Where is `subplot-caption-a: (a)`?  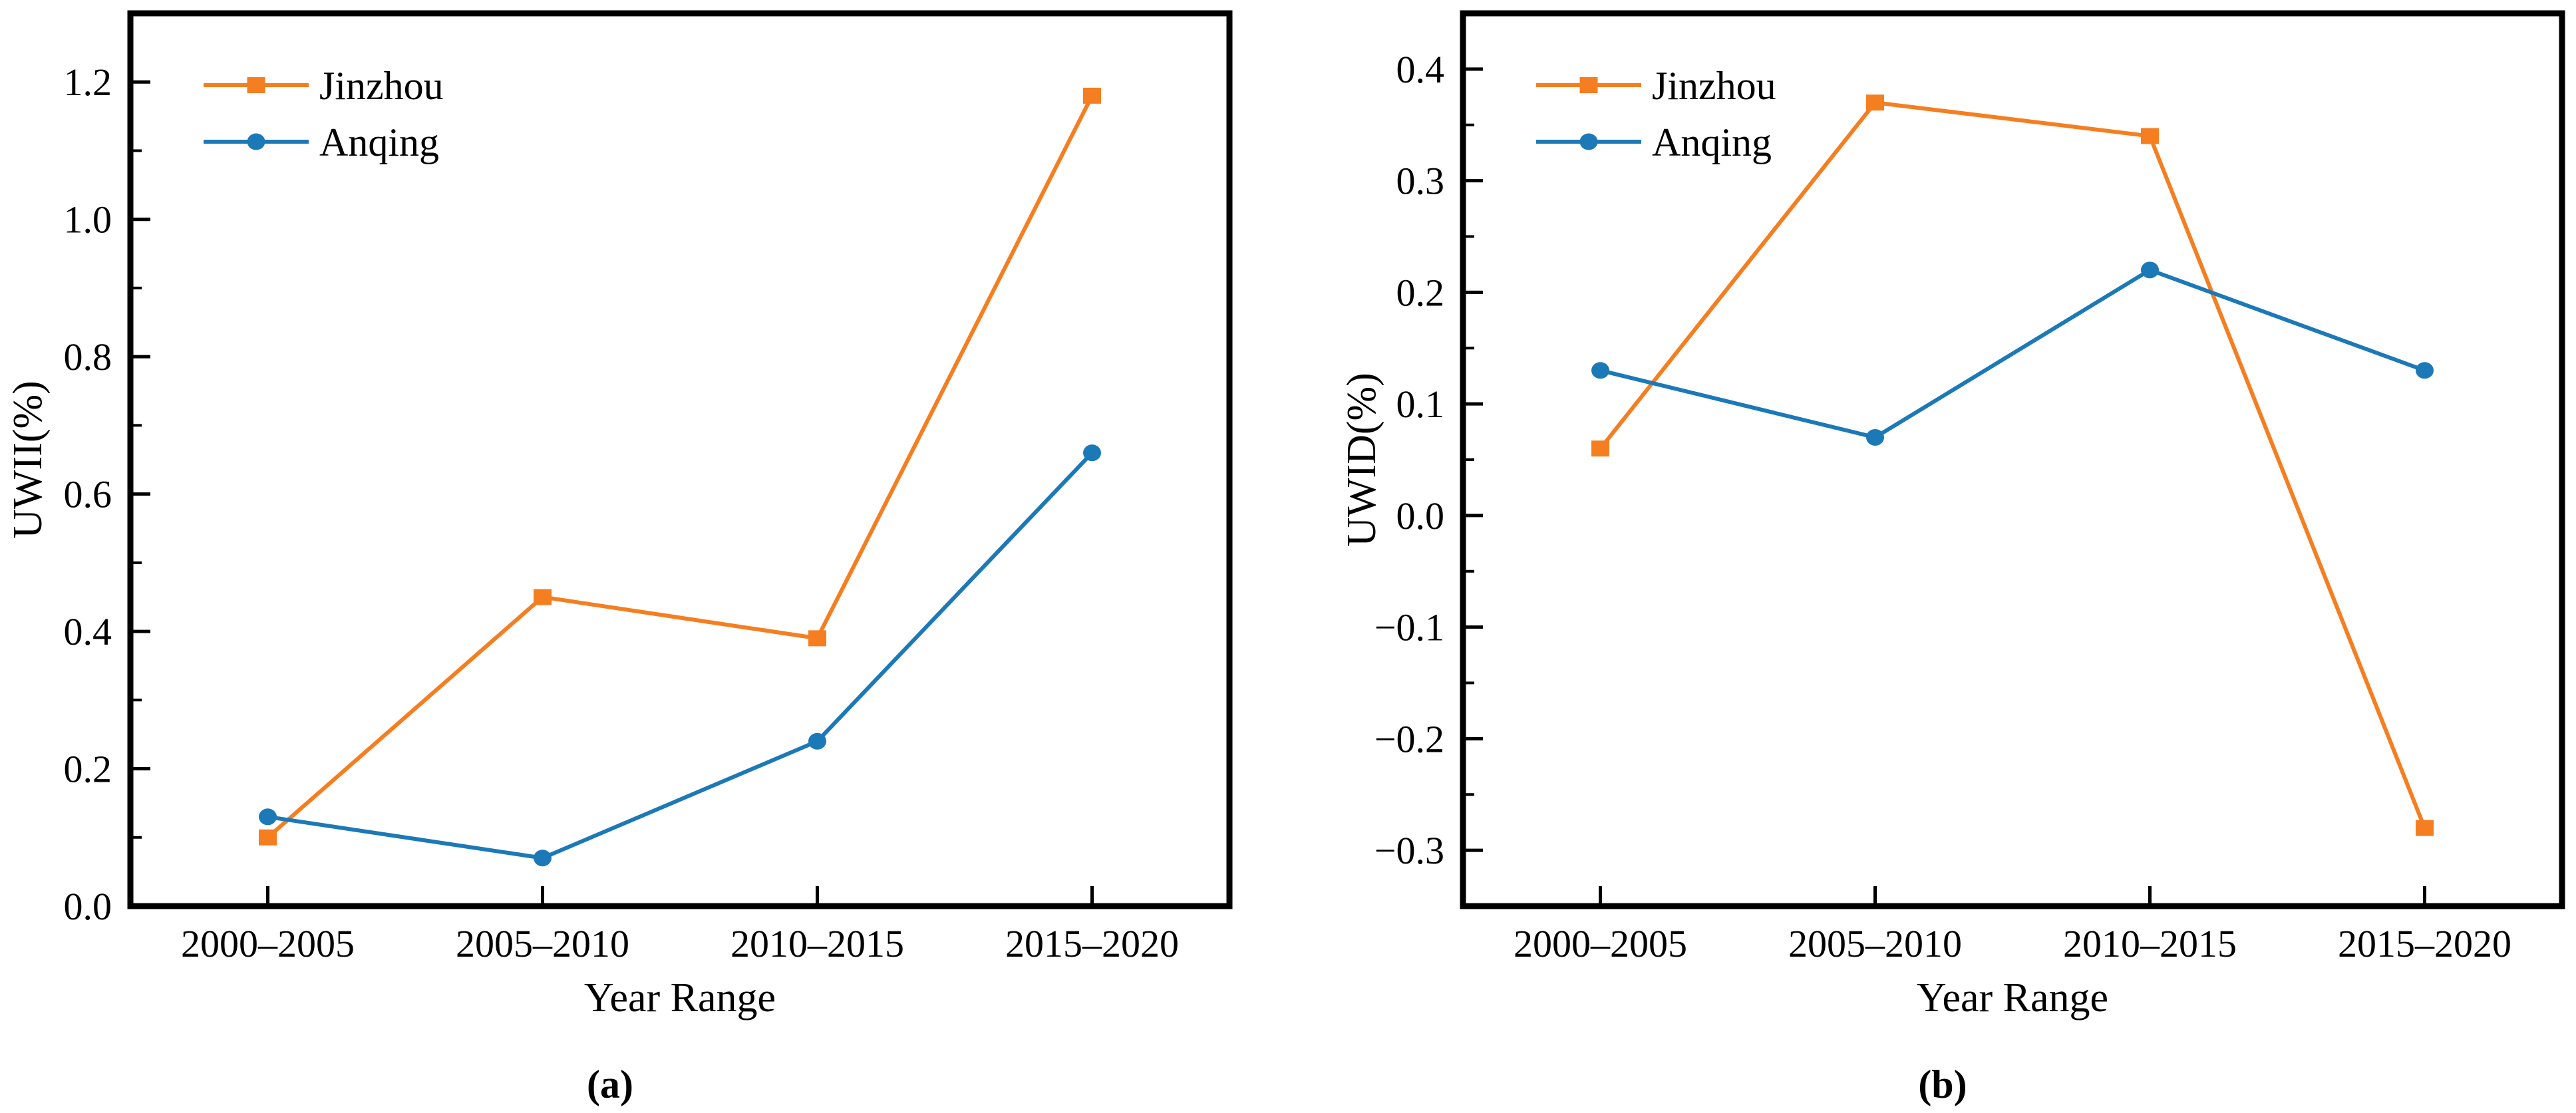 subplot-caption-a: (a) is located at coordinates (610, 1084).